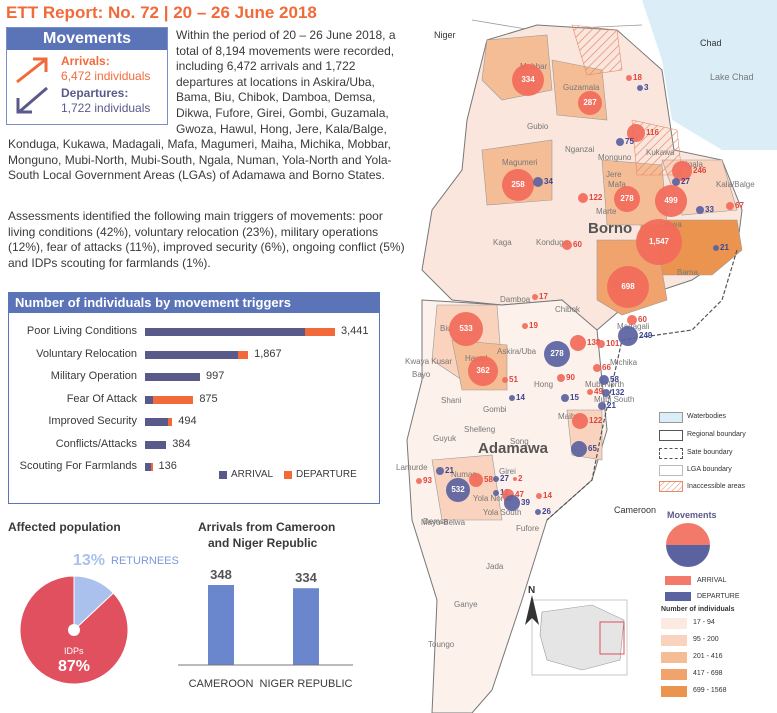 The height and width of the screenshot is (713, 777). What do you see at coordinates (208, 398) in the screenshot?
I see `trigger-total: 875` at bounding box center [208, 398].